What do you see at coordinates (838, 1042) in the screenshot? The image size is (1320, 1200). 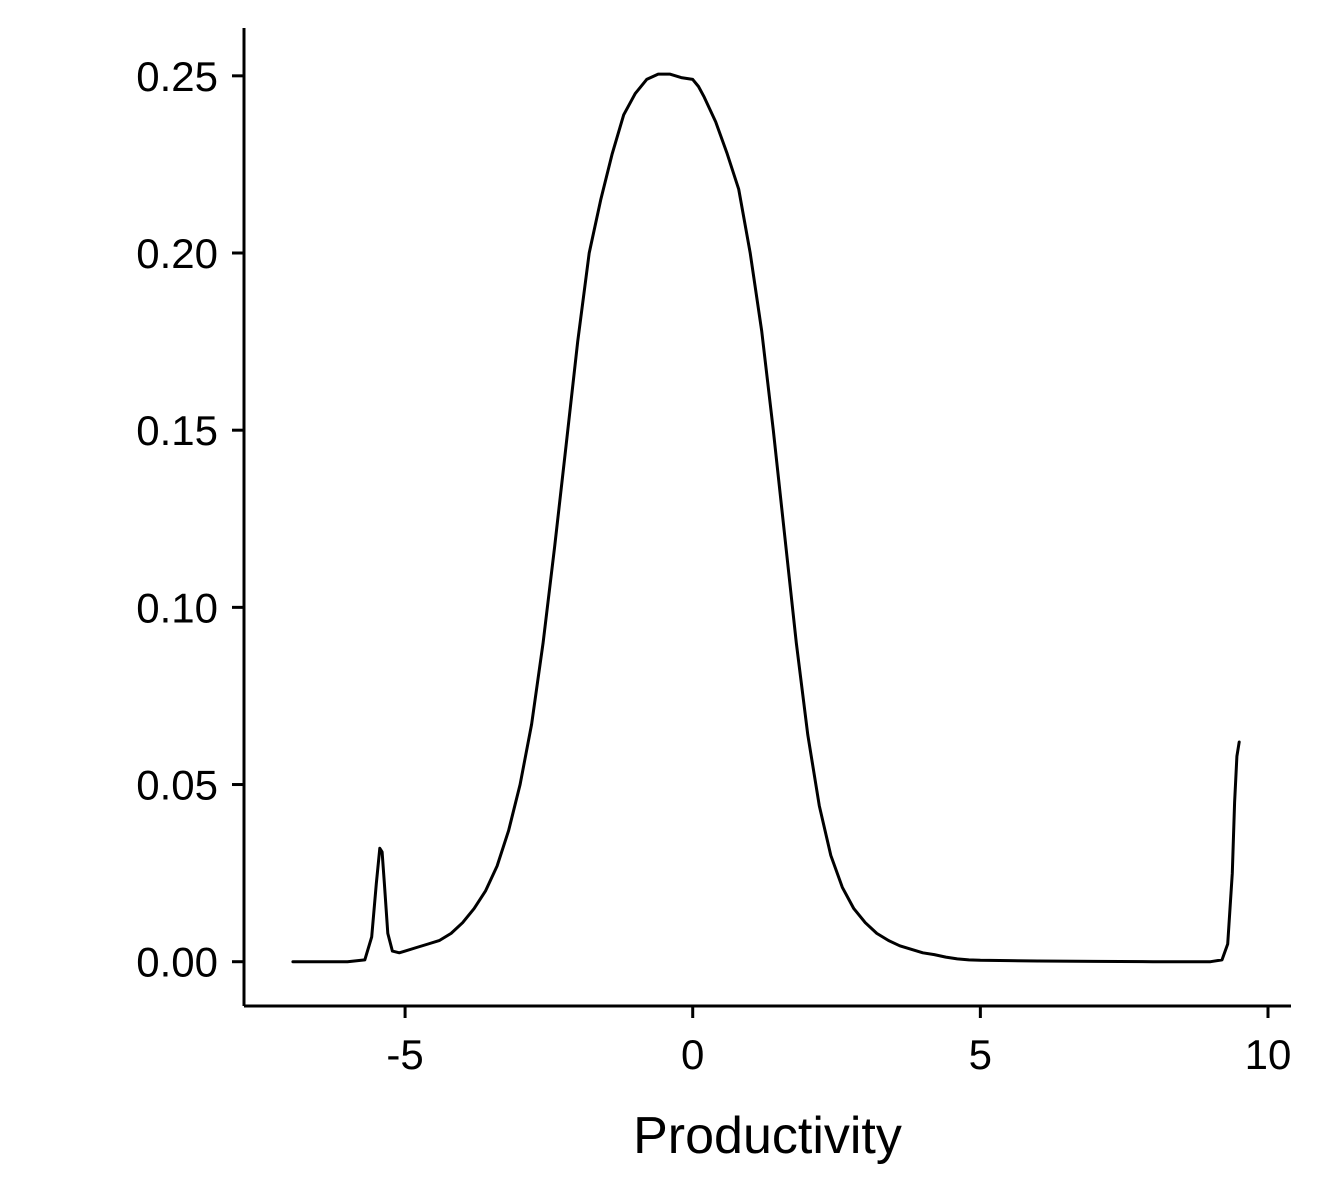 I see `x-ticks: -5 0 5 10` at bounding box center [838, 1042].